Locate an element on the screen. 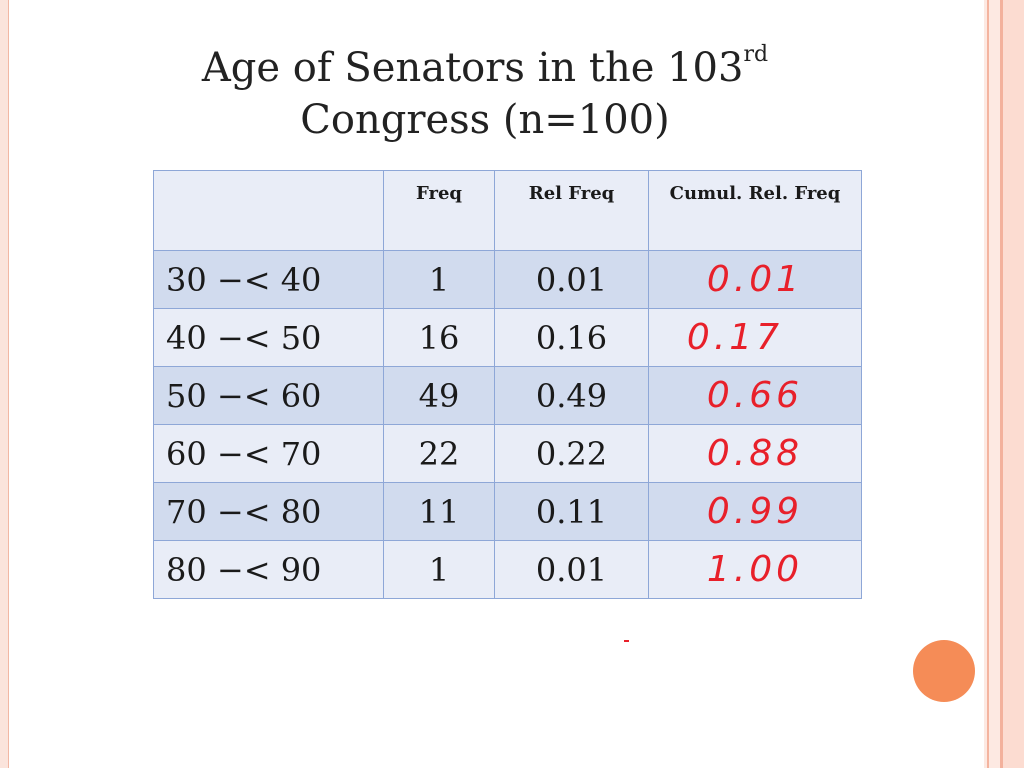  class-cell: 50 −< 60 is located at coordinates (268, 395).